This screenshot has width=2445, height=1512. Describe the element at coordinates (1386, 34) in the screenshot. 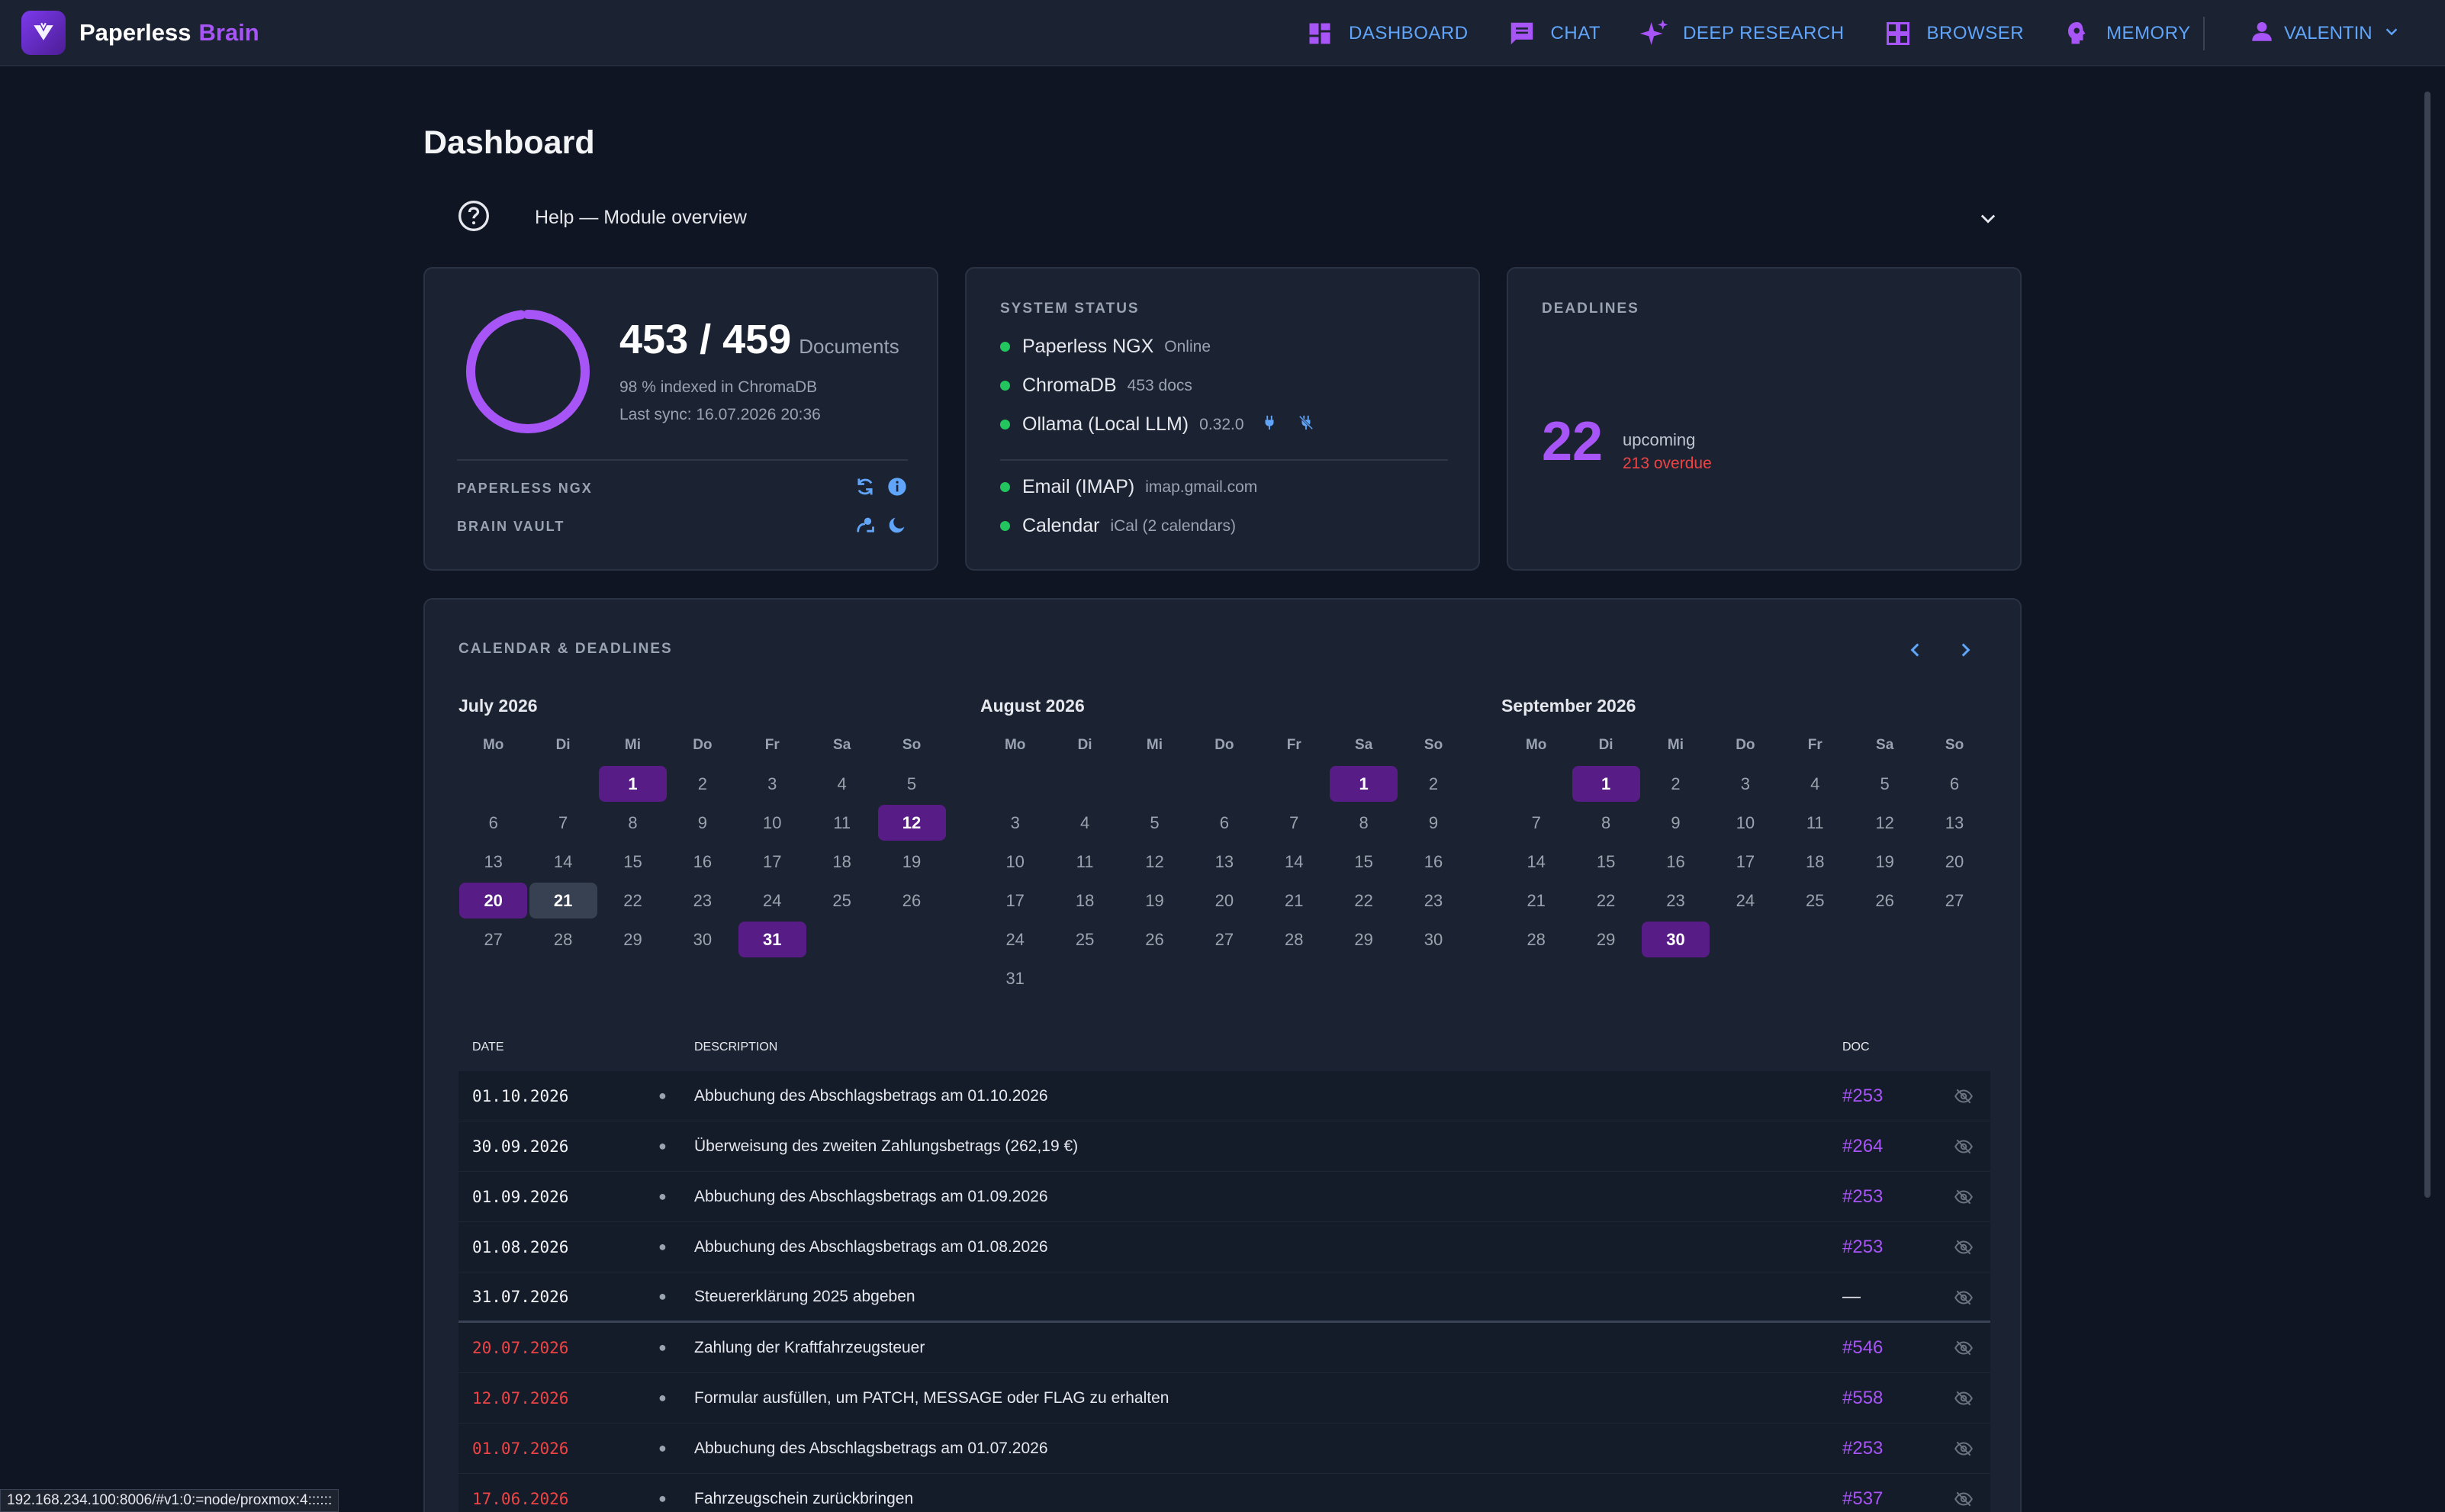

I see `nav-dashboard: DASHBOARD` at that location.